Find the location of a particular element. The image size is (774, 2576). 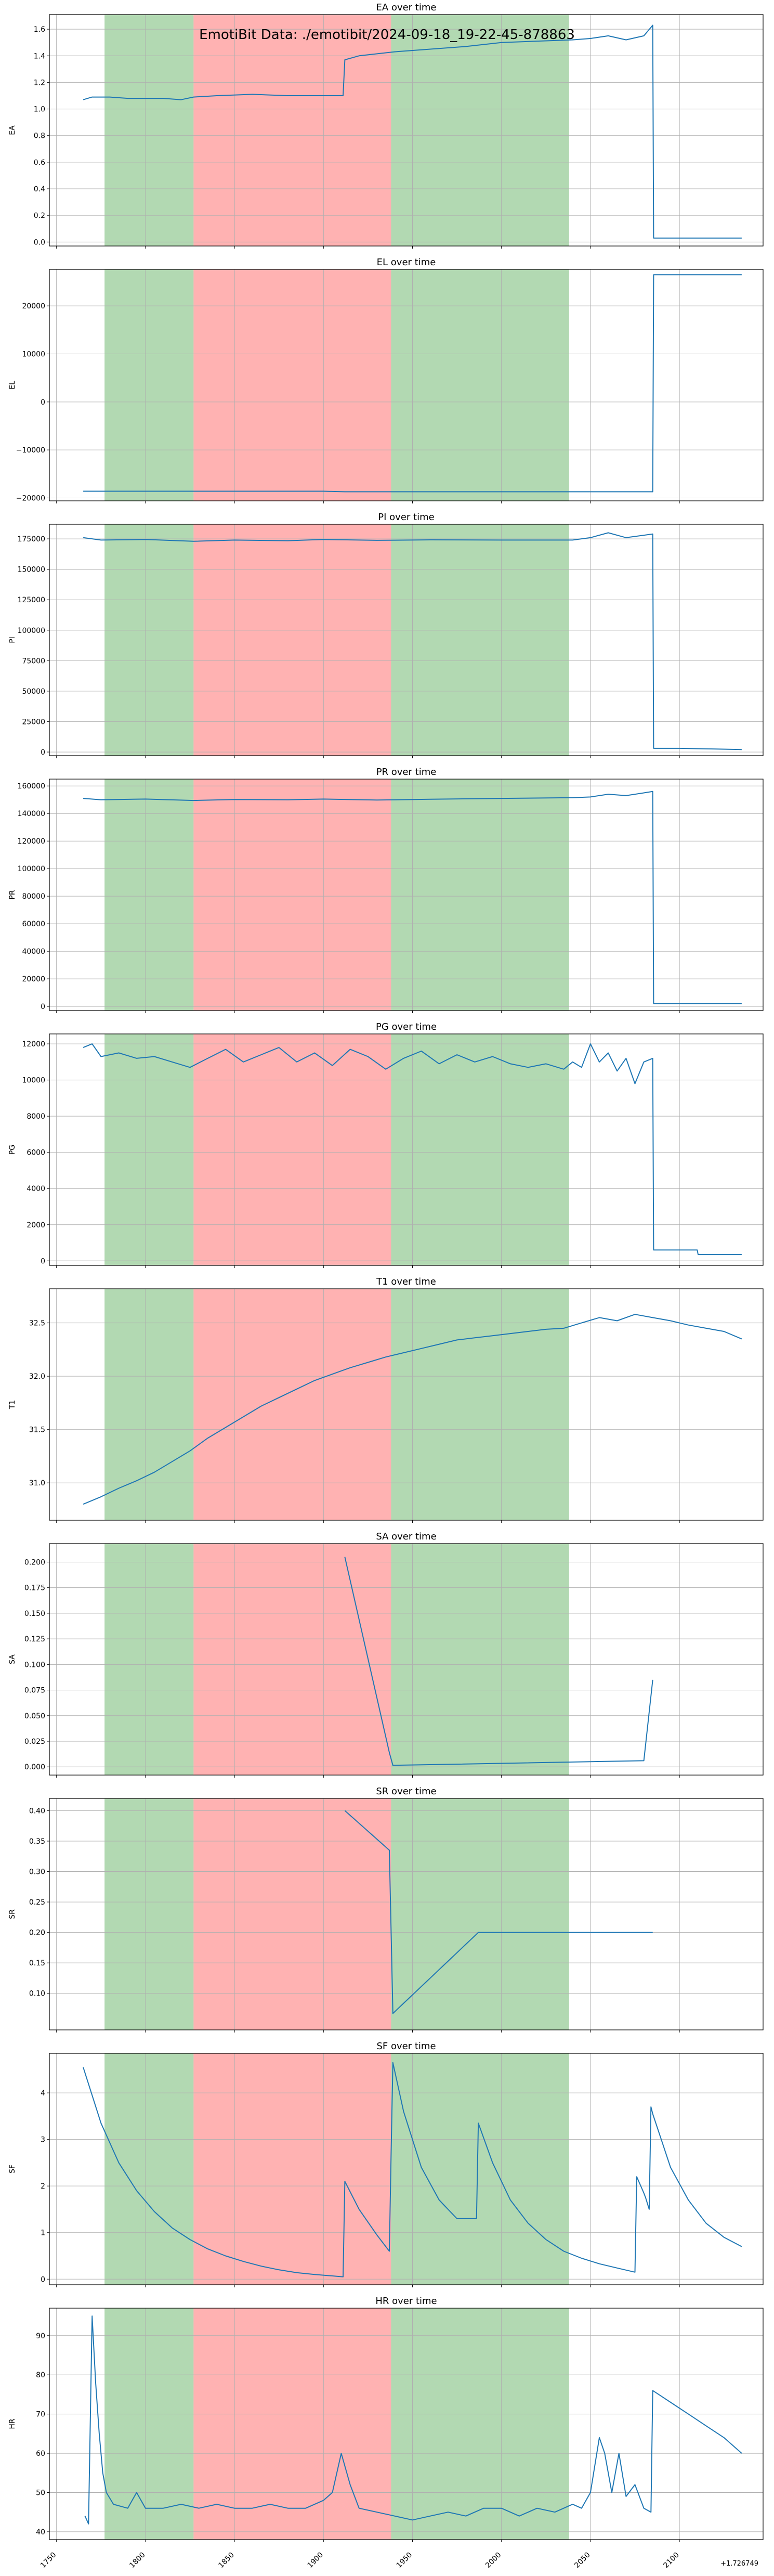

y-axis-label: PI is located at coordinates (12, 640).